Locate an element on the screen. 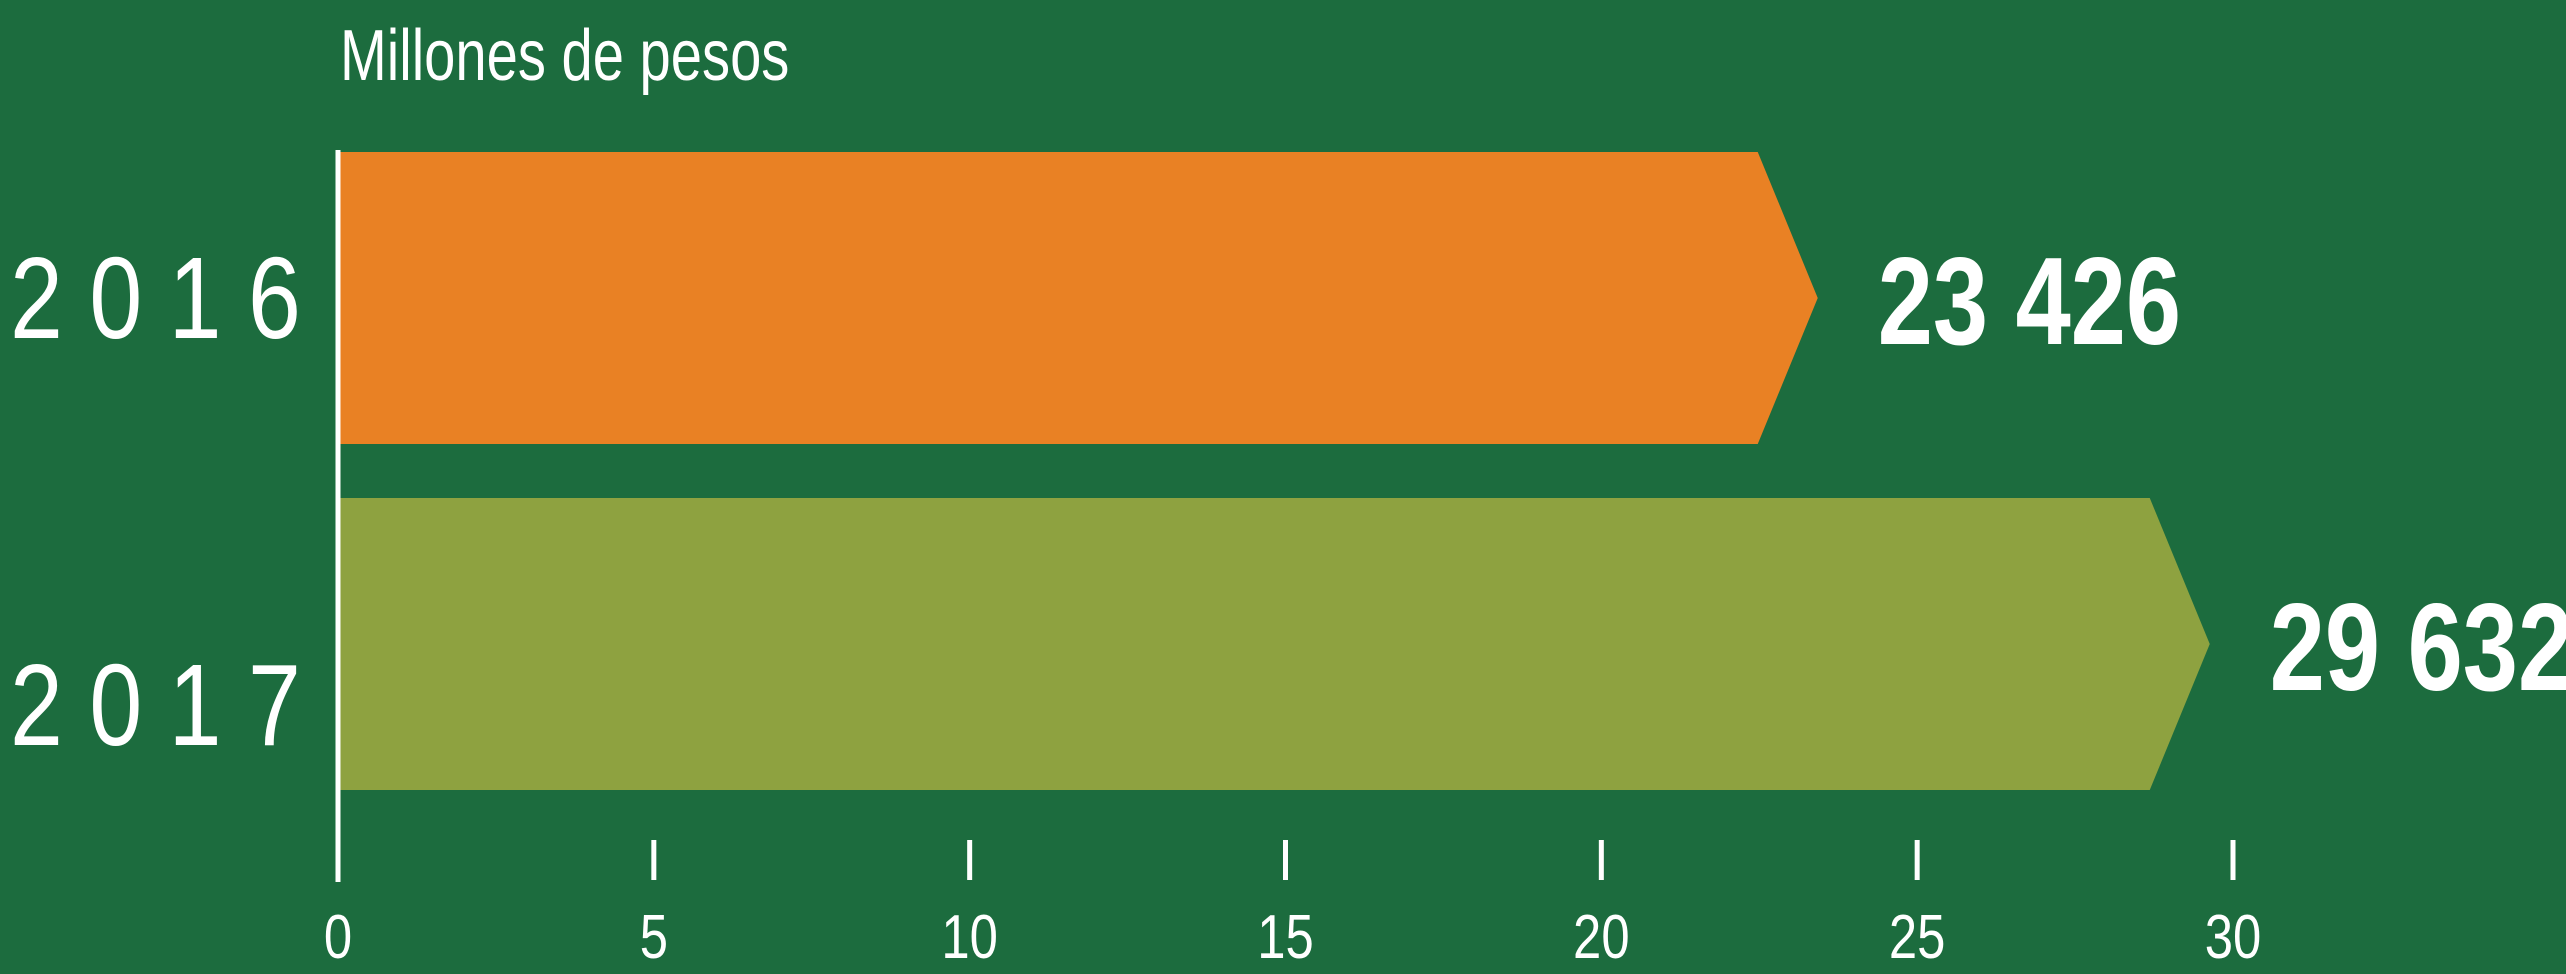 The height and width of the screenshot is (974, 2566). tick-label-20: 20 is located at coordinates (1601, 936).